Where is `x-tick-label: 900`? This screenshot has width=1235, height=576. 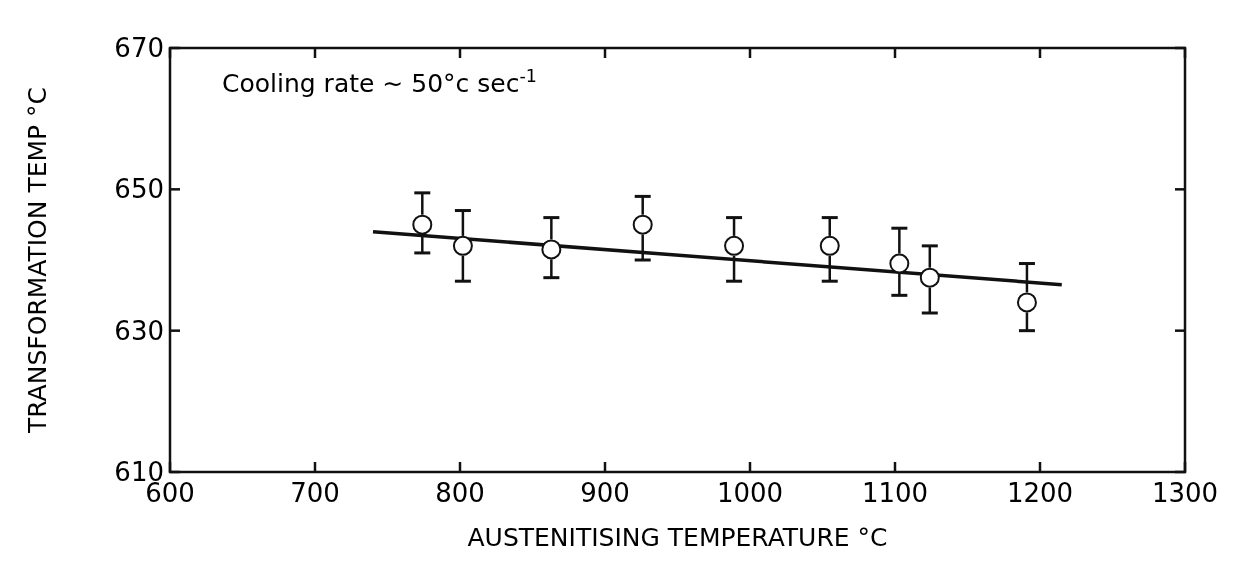 x-tick-label: 900 is located at coordinates (605, 493).